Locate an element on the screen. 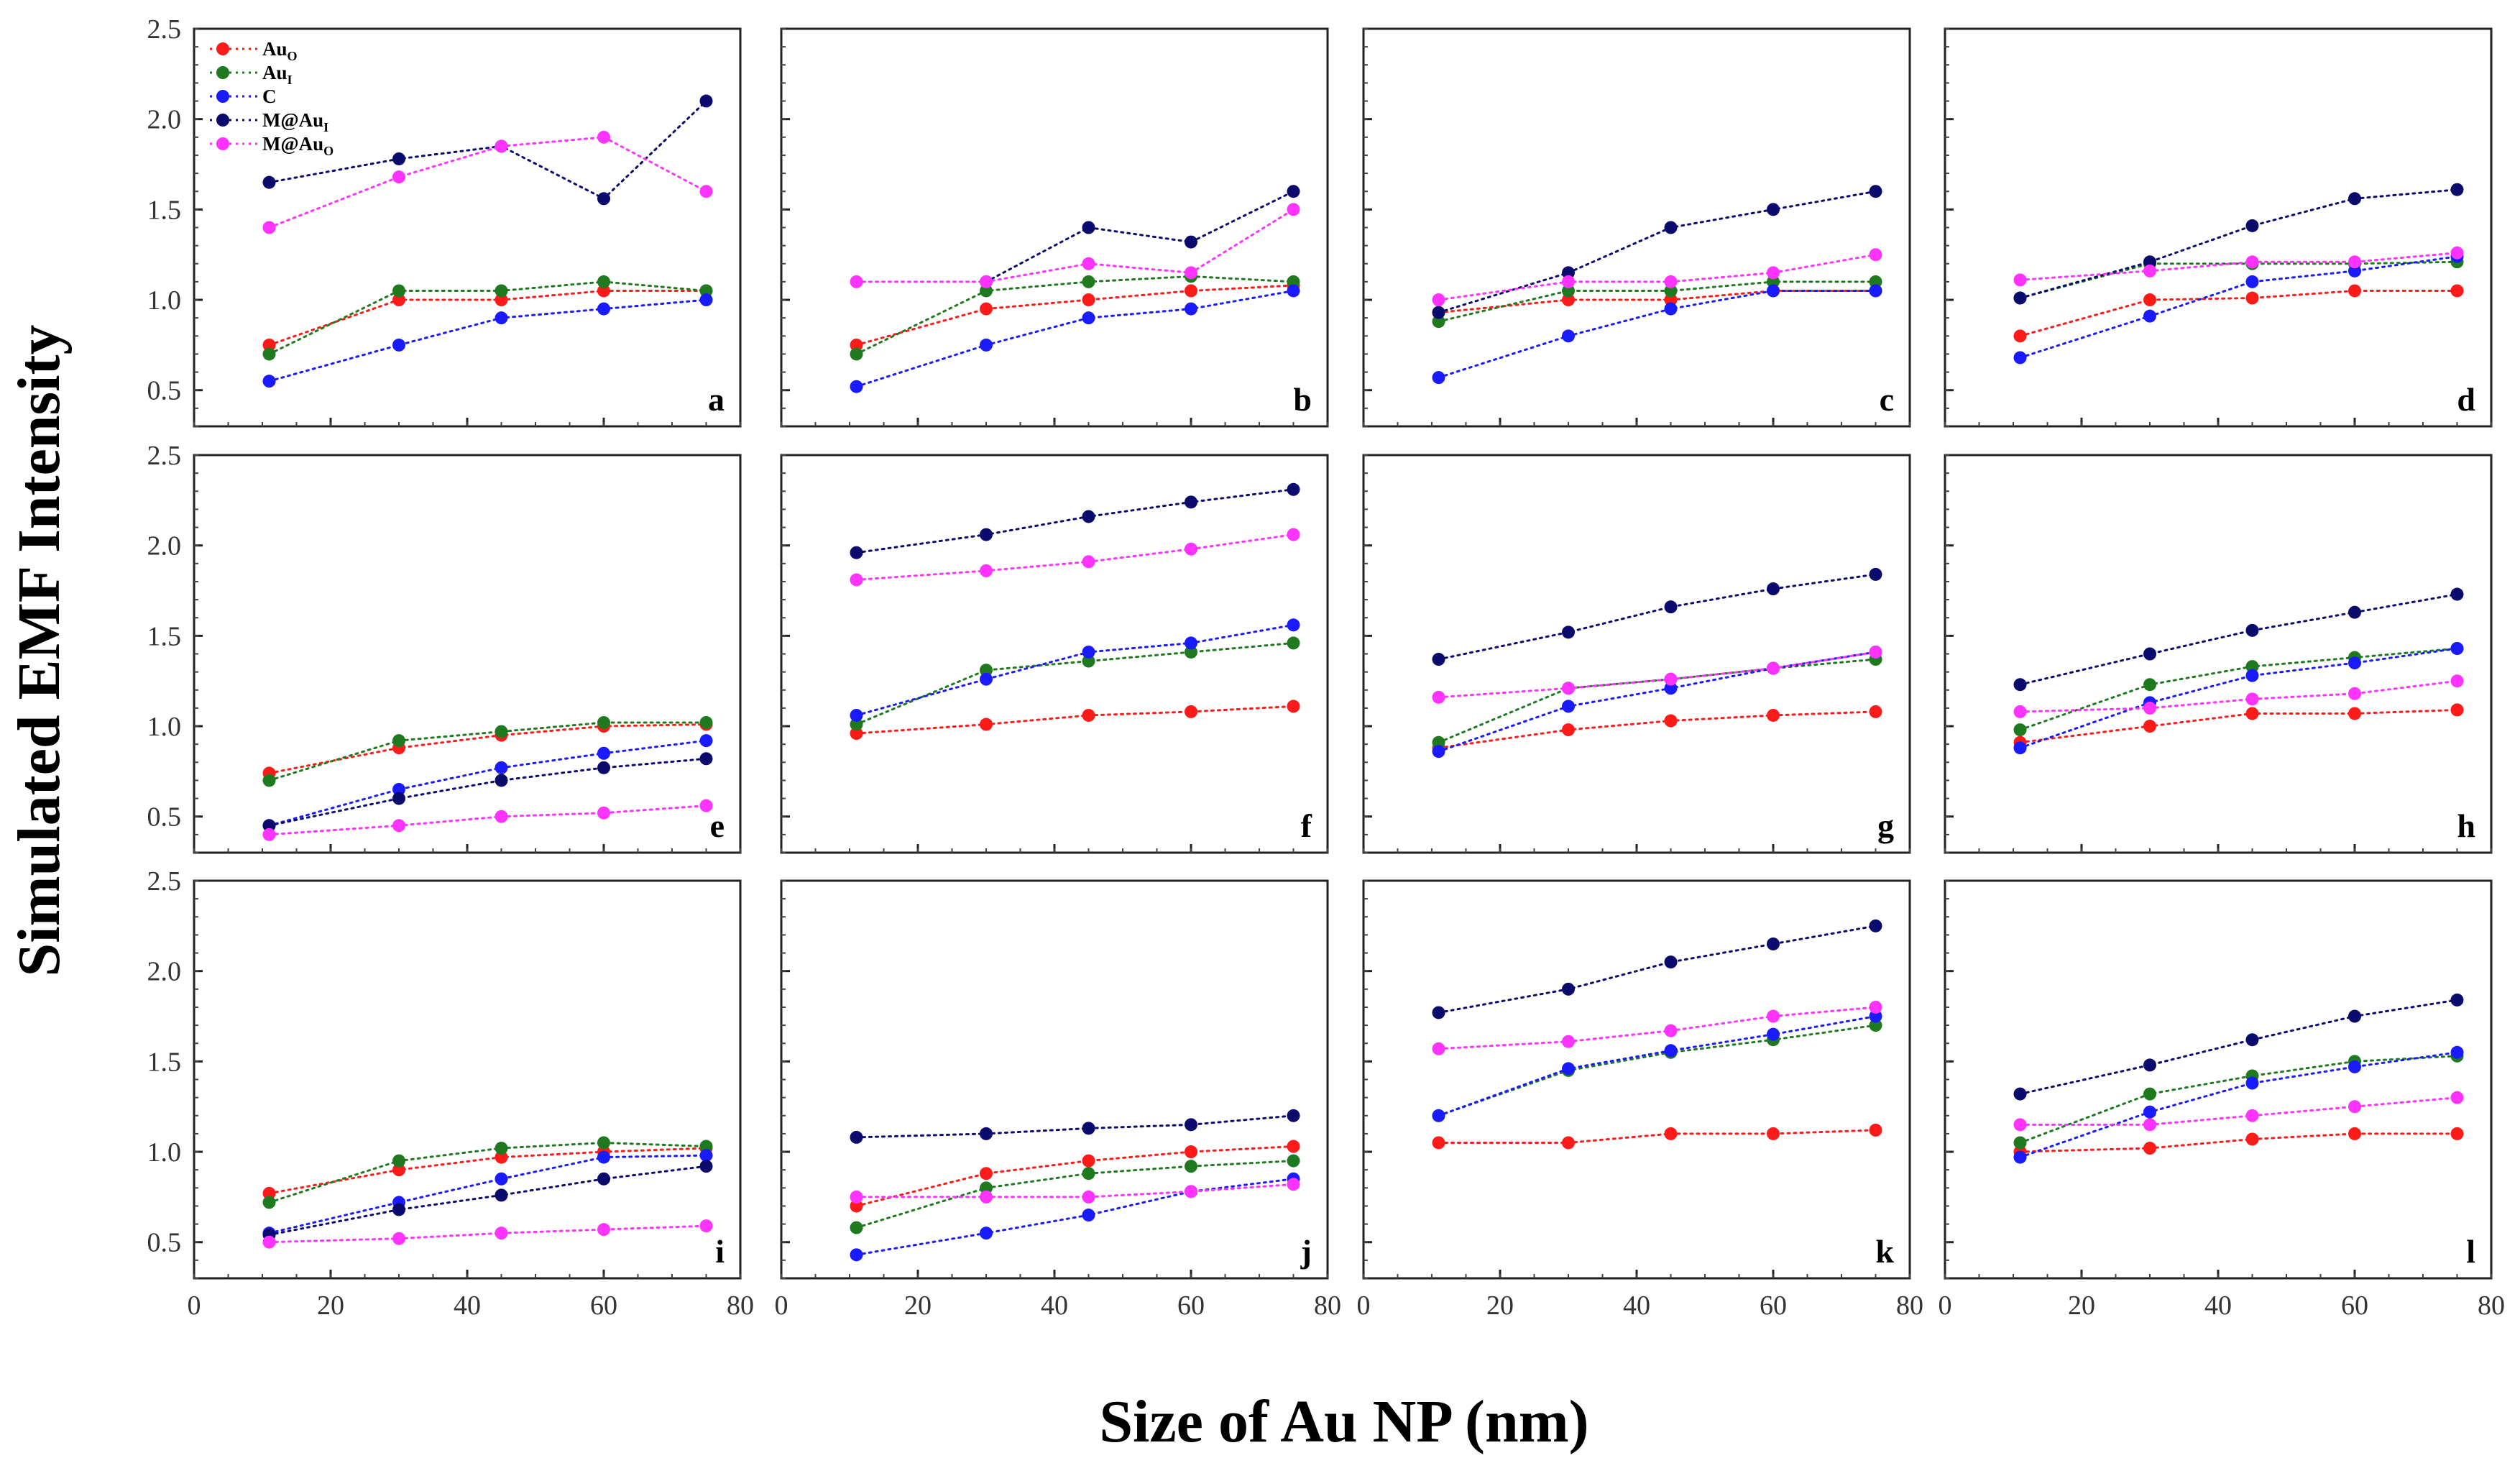 This screenshot has width=2520, height=1476. panel-letter-b: b is located at coordinates (1302, 399).